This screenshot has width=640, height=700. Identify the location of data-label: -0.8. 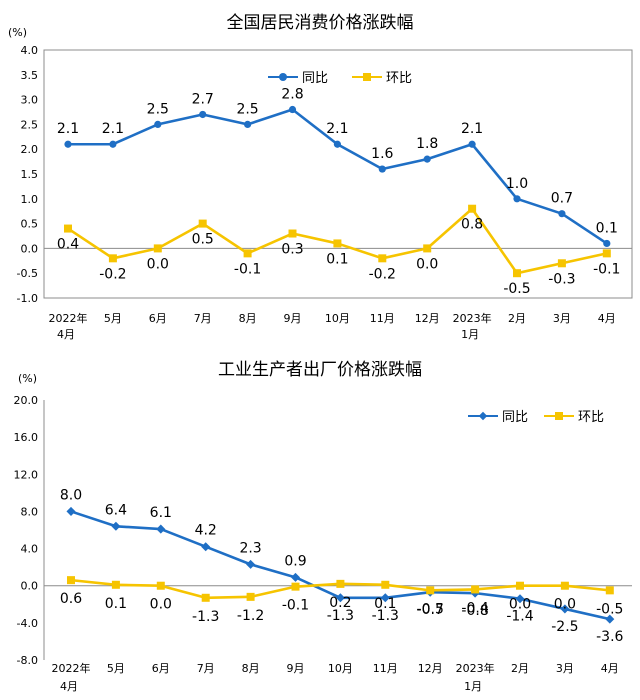
(474, 611).